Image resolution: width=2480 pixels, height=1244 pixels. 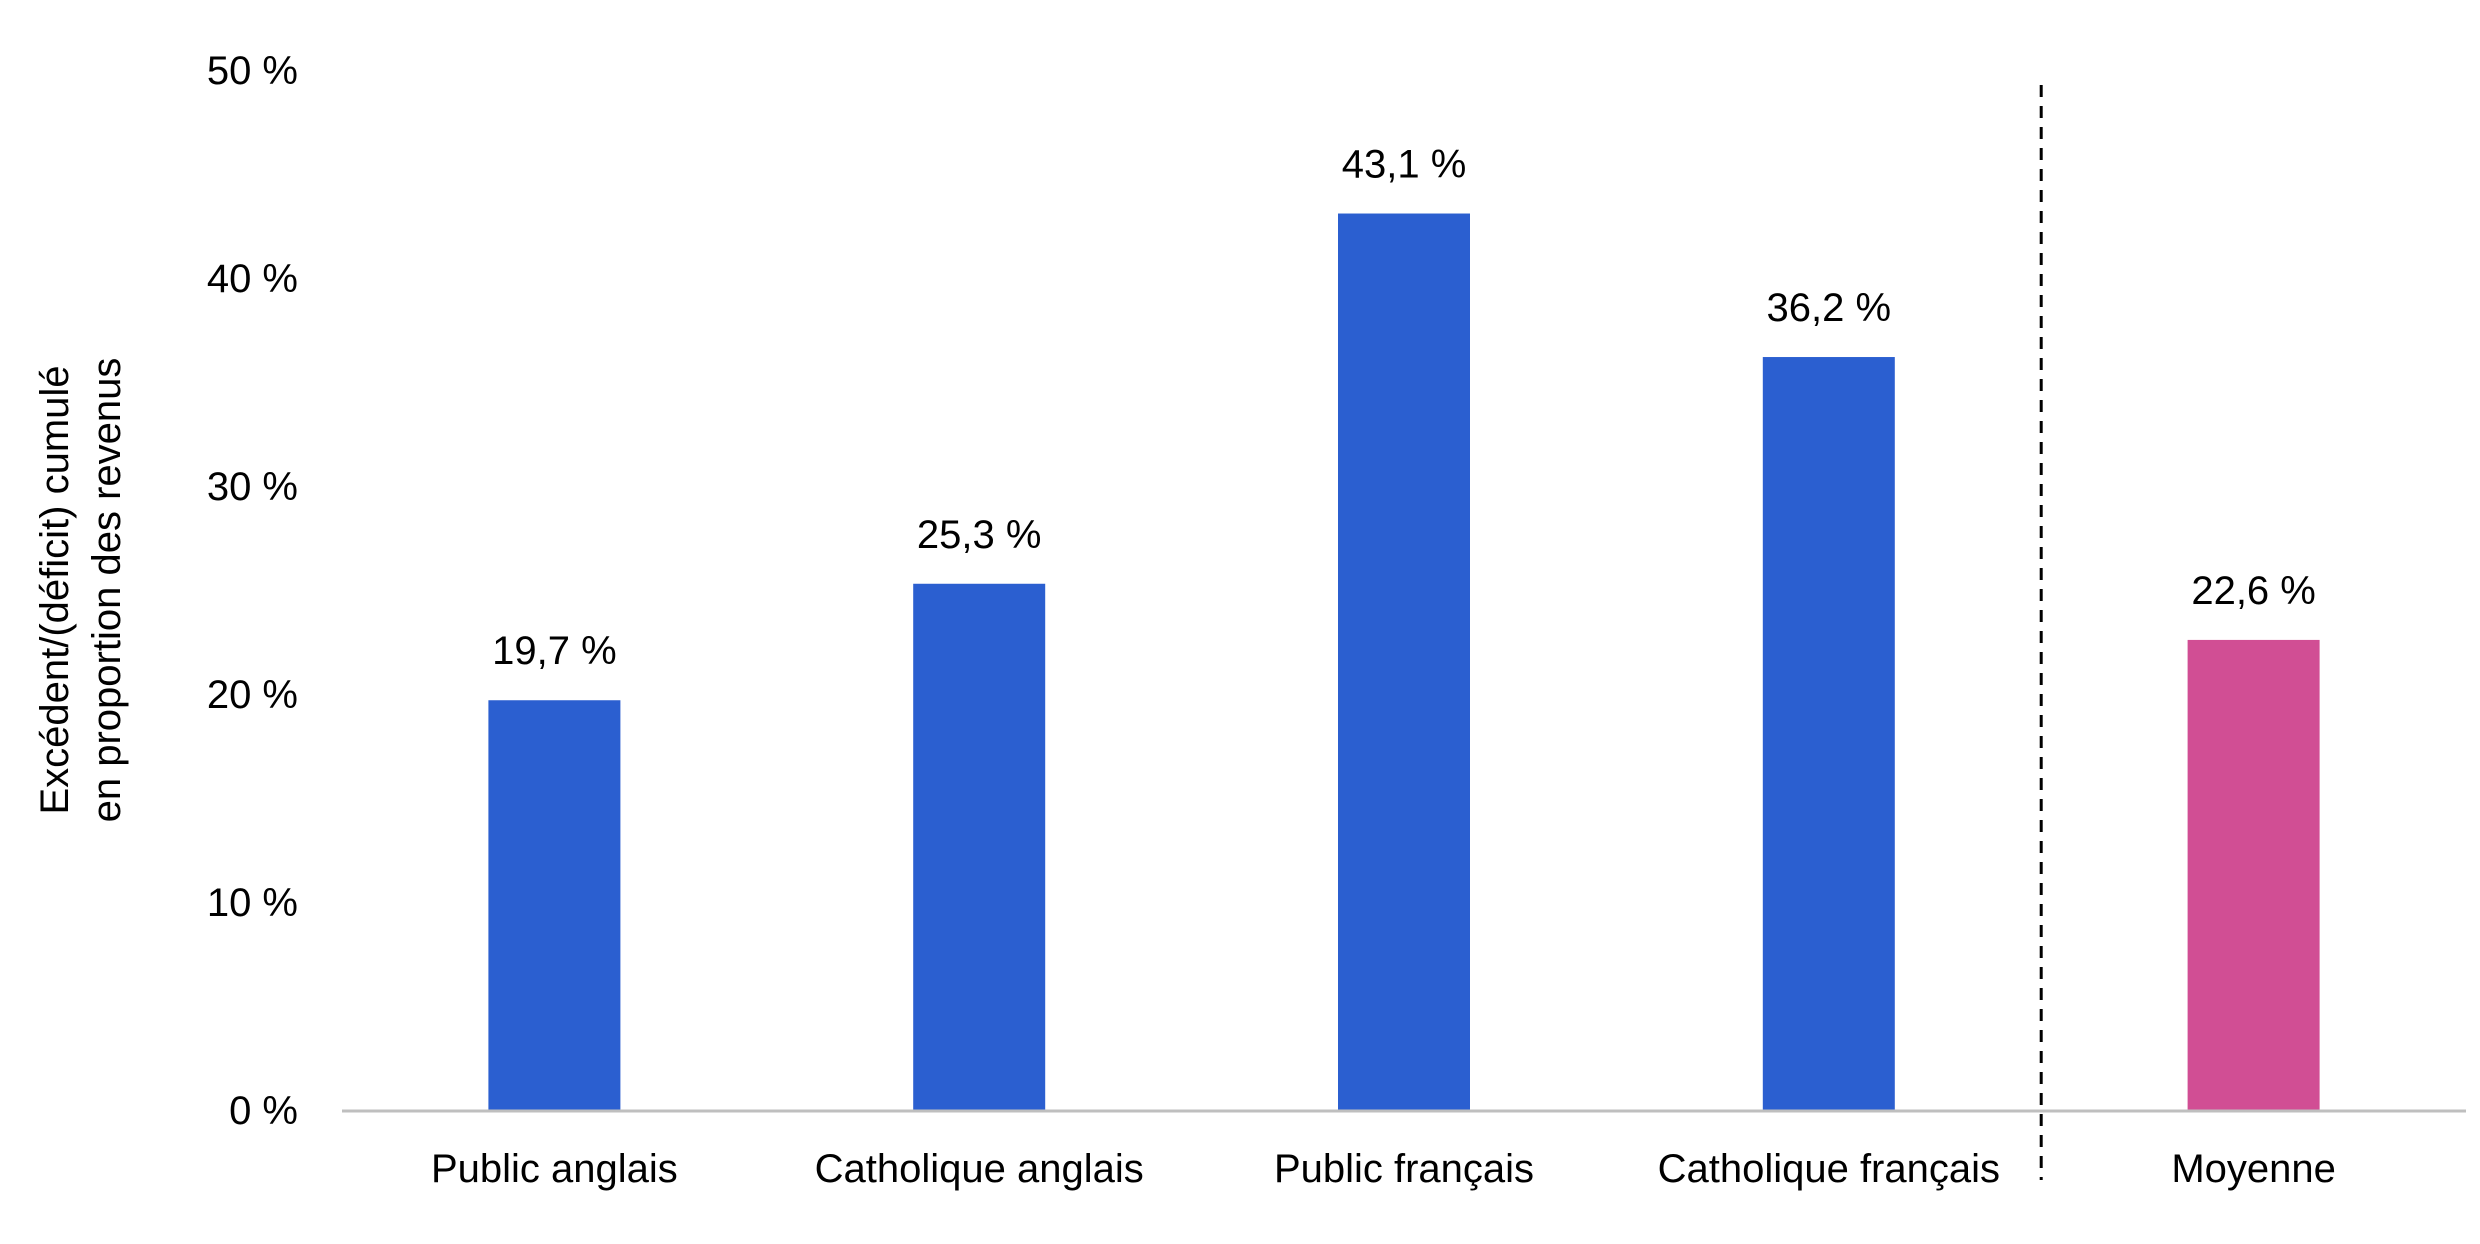 What do you see at coordinates (554, 651) in the screenshot?
I see `data-label: 19,7 %` at bounding box center [554, 651].